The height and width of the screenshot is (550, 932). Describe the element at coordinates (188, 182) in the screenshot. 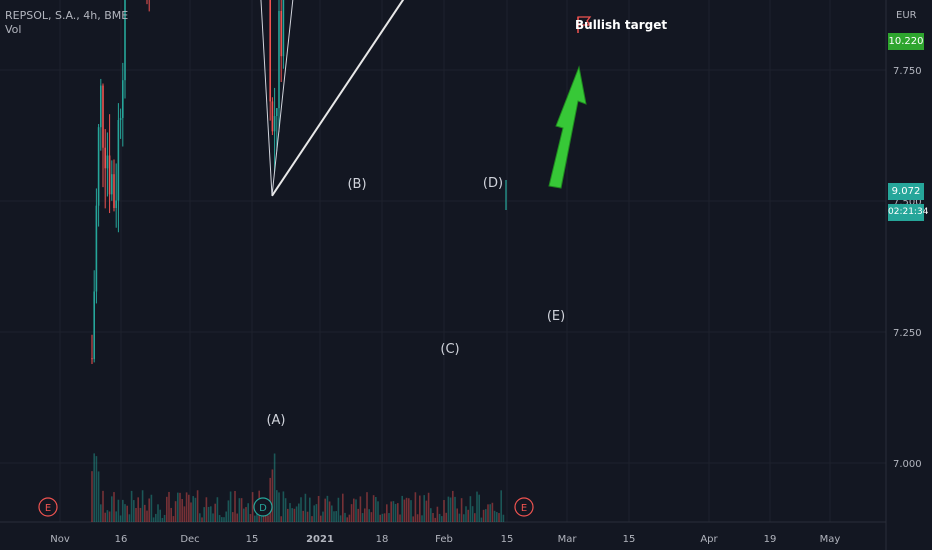

I see `candles` at that location.